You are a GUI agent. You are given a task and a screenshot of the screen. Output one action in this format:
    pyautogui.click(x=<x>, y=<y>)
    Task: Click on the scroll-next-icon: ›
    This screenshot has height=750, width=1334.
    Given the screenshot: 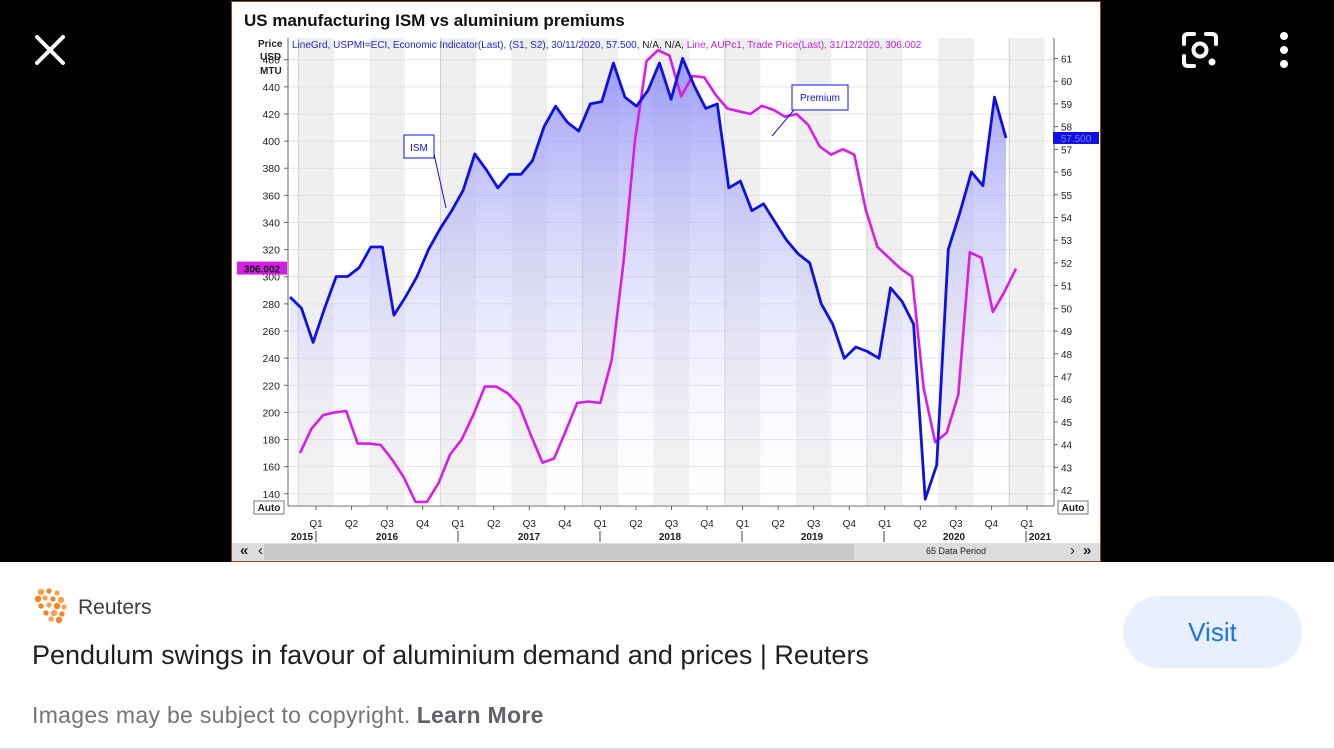 What is the action you would take?
    pyautogui.click(x=1072, y=550)
    